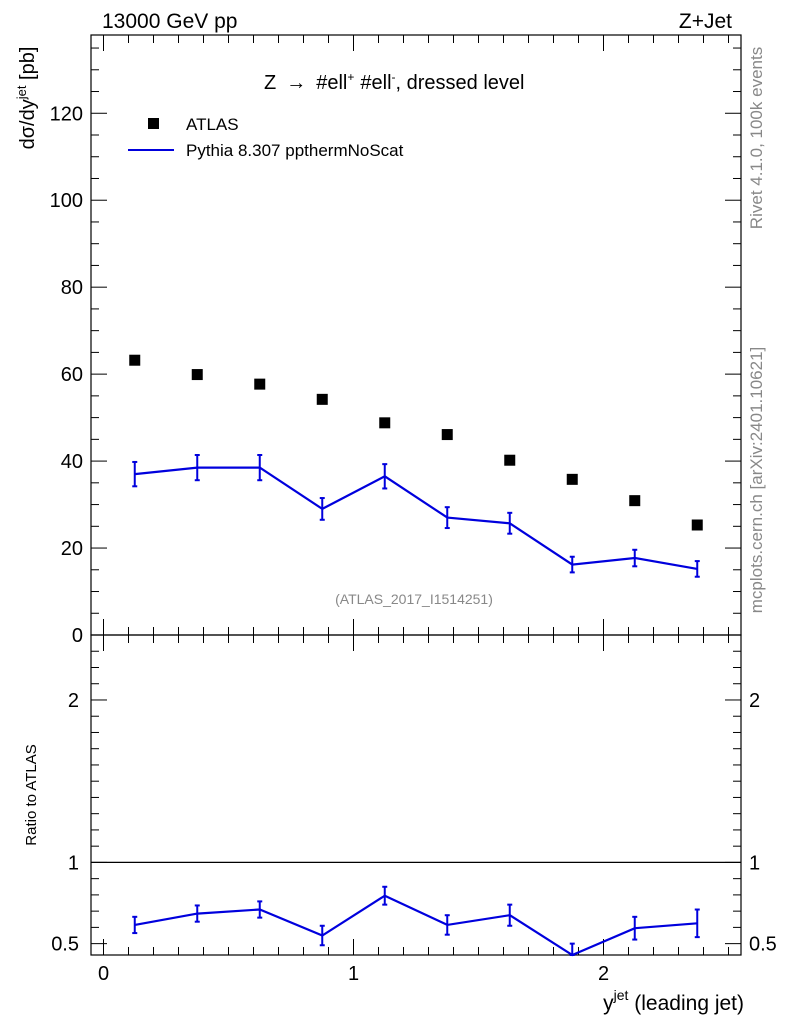 The height and width of the screenshot is (1024, 786). I want to click on ratio-y-tick-label-right: 0.5, so click(763, 945).